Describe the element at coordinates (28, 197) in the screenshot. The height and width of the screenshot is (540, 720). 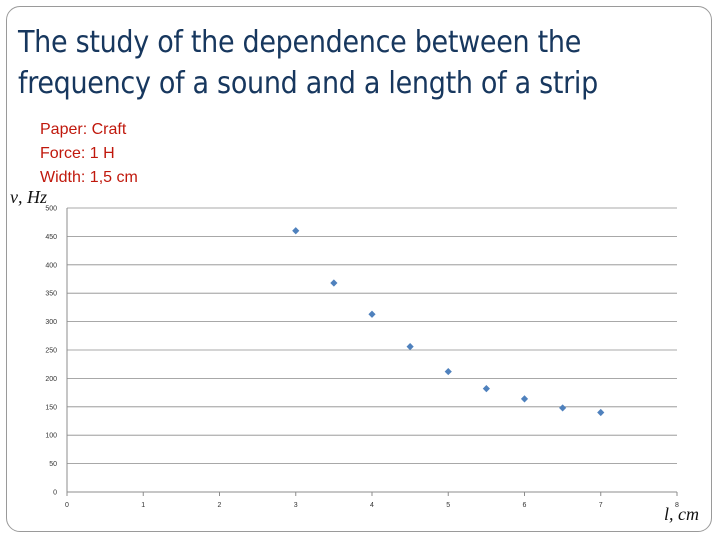
I see `y-axis-label: ν, Hz` at that location.